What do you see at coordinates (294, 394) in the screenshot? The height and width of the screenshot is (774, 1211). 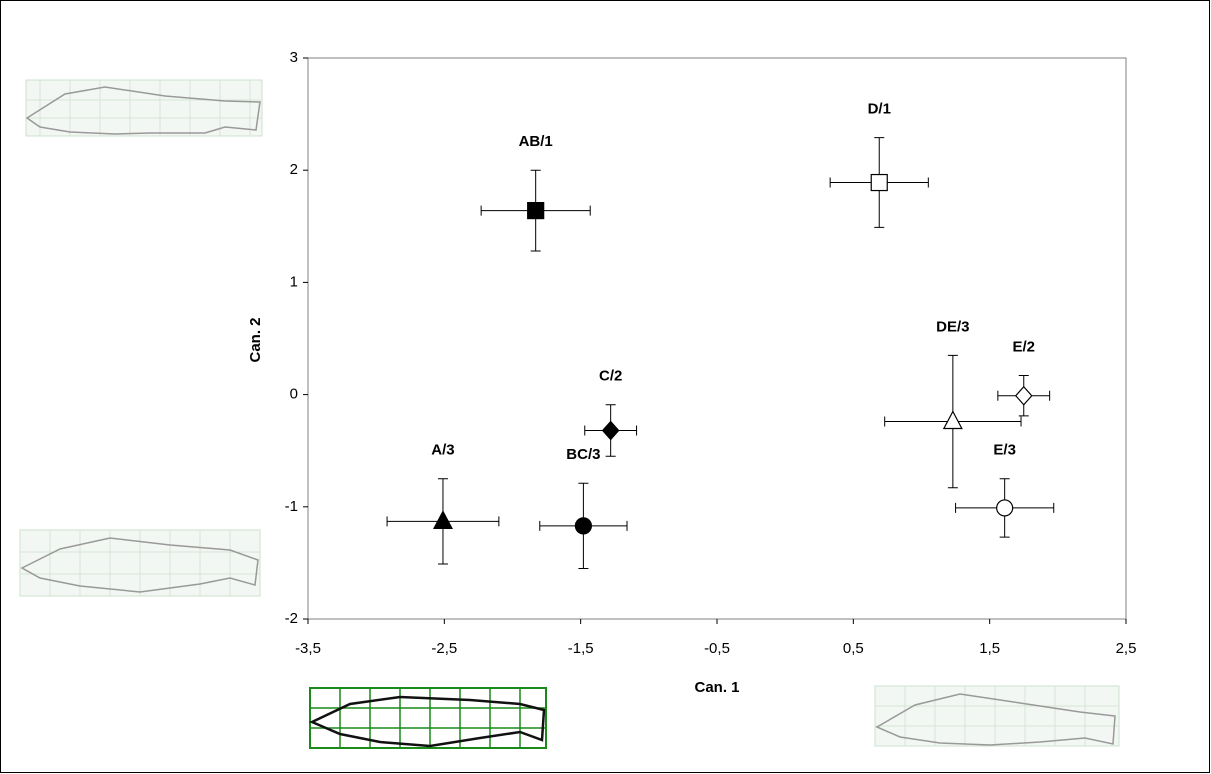 I see `y-tick-label: 0` at bounding box center [294, 394].